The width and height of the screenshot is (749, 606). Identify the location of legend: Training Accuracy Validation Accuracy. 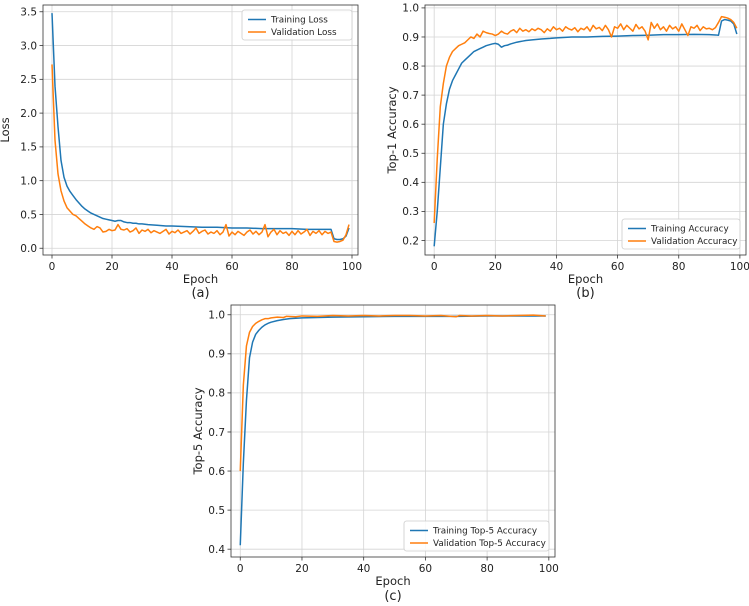
(681, 234).